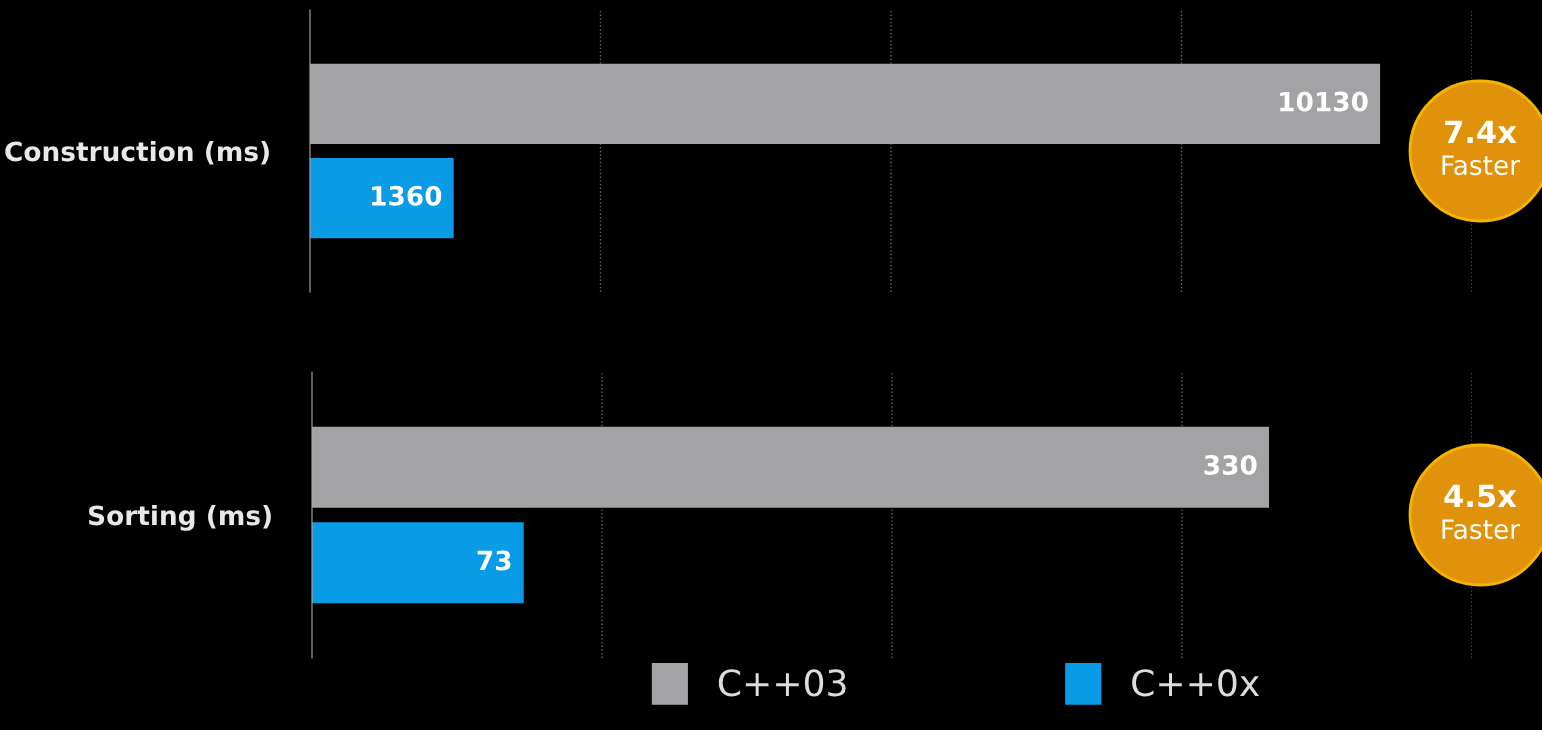  Describe the element at coordinates (782, 683) in the screenshot. I see `legend-label: C++03` at that location.